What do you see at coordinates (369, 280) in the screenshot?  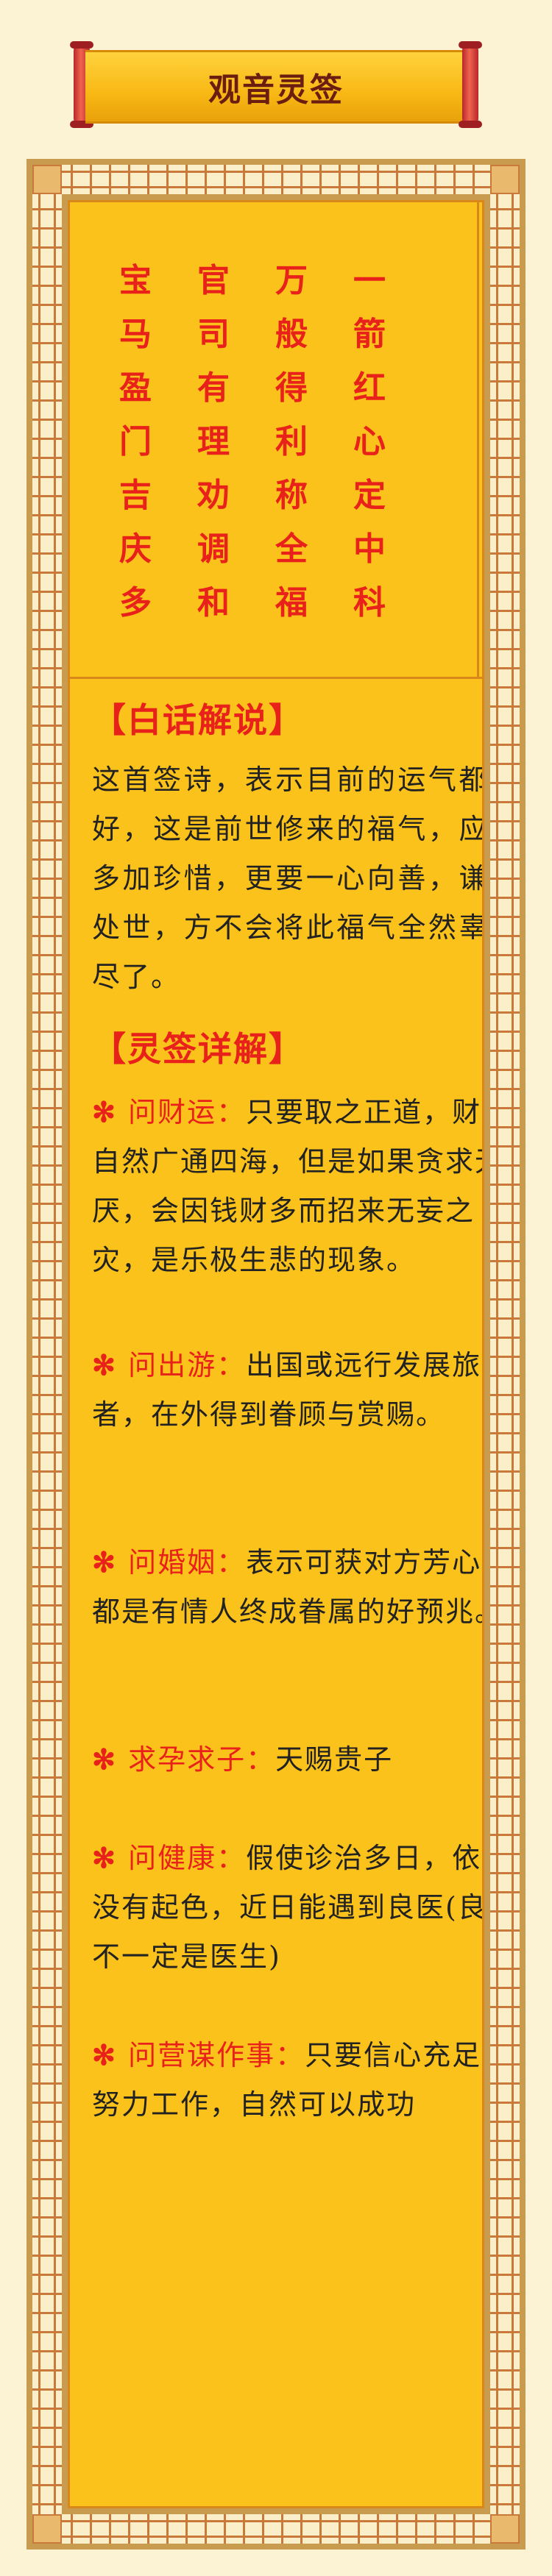 I see `poem-char: 一` at bounding box center [369, 280].